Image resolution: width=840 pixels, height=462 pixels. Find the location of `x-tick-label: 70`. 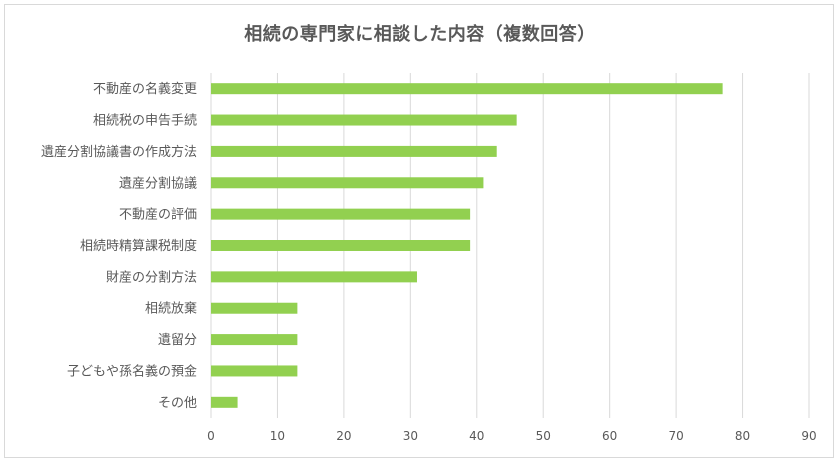

x-tick-label: 70 is located at coordinates (675, 436).